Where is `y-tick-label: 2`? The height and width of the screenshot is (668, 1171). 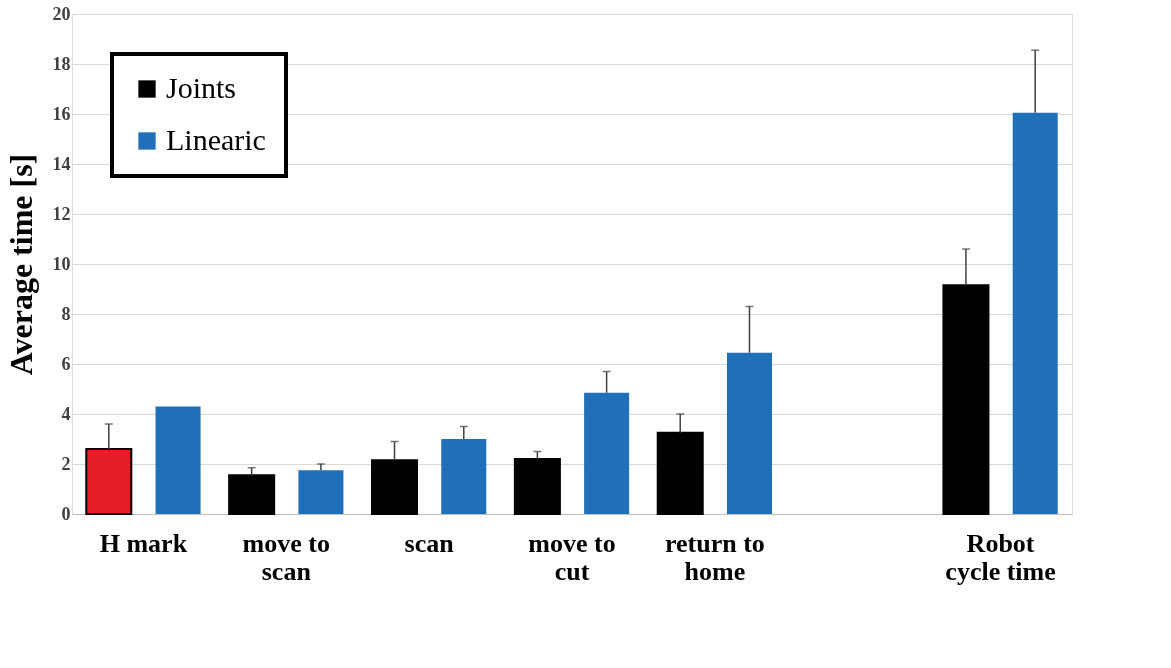
y-tick-label: 2 is located at coordinates (66, 463).